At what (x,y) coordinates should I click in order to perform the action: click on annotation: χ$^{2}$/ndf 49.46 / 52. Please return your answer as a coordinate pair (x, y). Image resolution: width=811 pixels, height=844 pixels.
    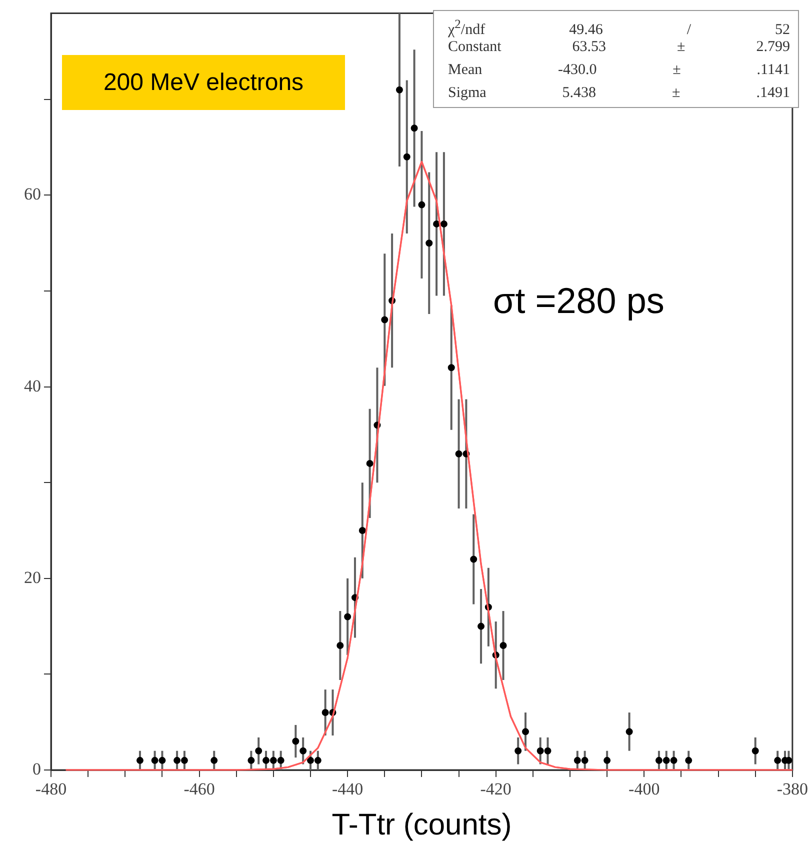
    Looking at the image, I should click on (619, 27).